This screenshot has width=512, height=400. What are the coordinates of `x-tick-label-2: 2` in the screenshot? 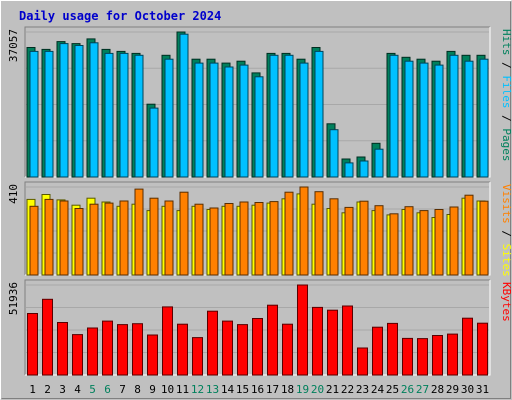 It's located at (47, 389).